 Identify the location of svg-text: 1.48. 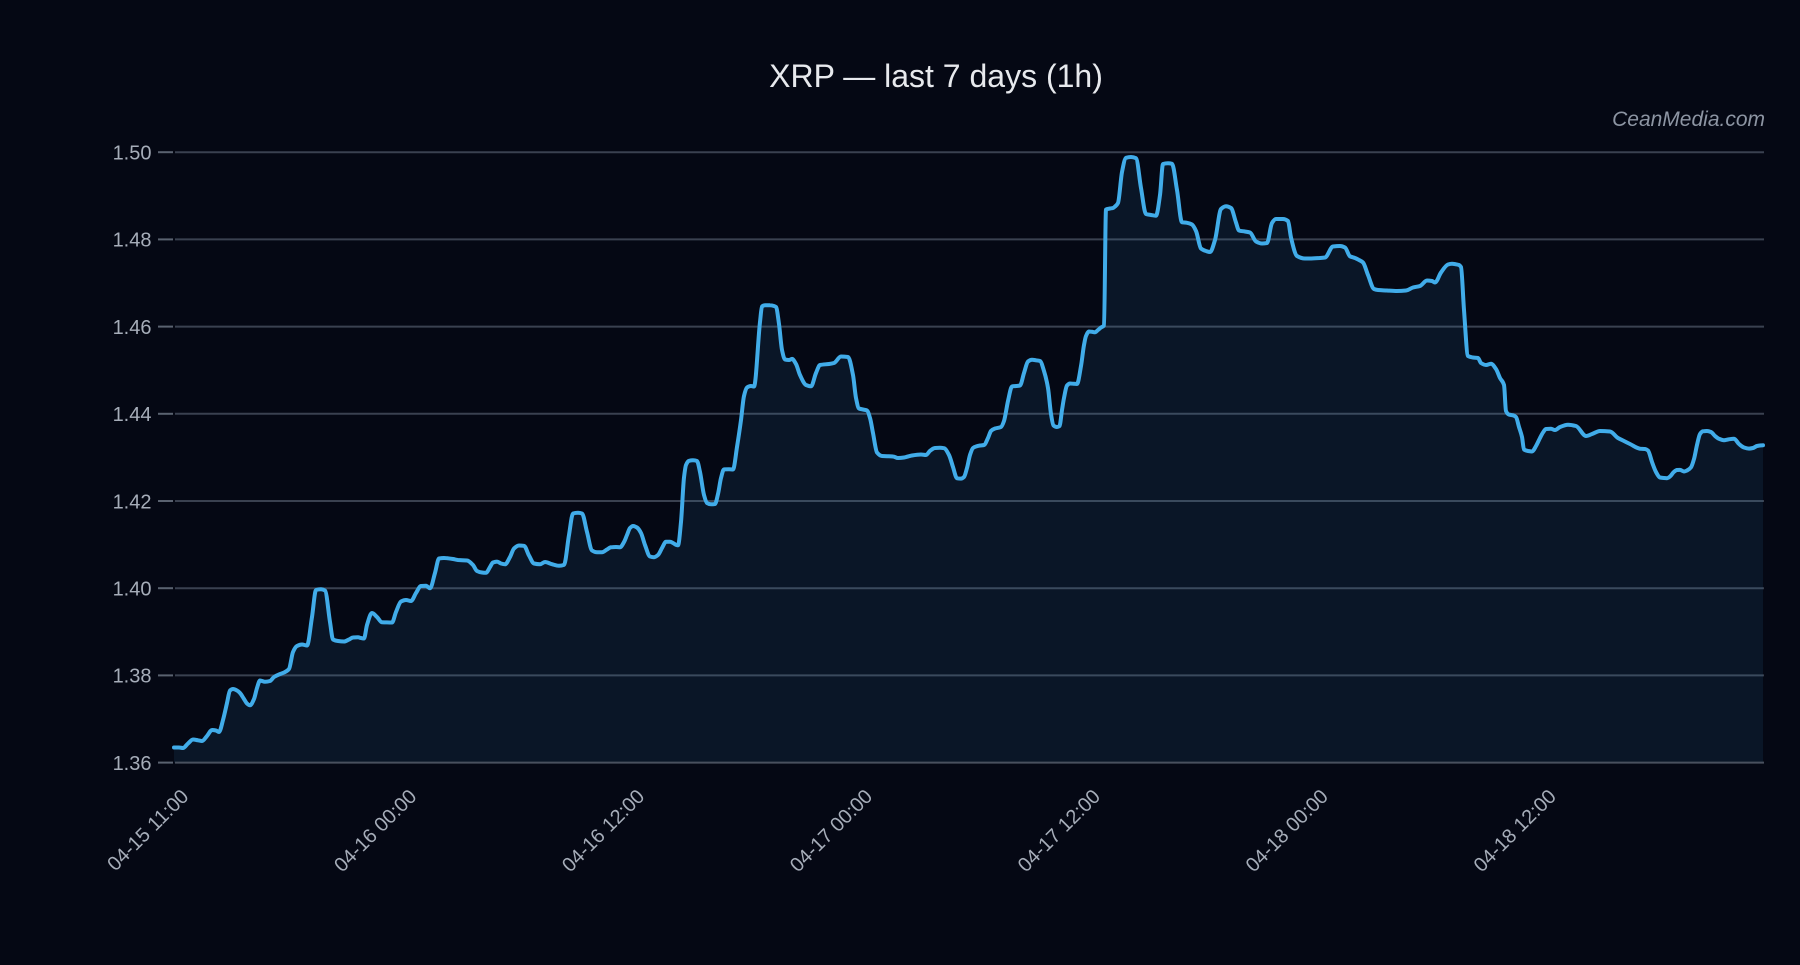
(132, 241).